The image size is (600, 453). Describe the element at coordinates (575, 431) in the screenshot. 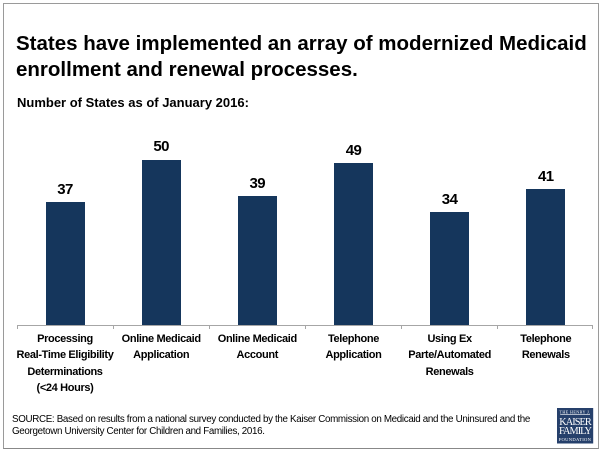

I see `svg-text: FAMILY` at that location.